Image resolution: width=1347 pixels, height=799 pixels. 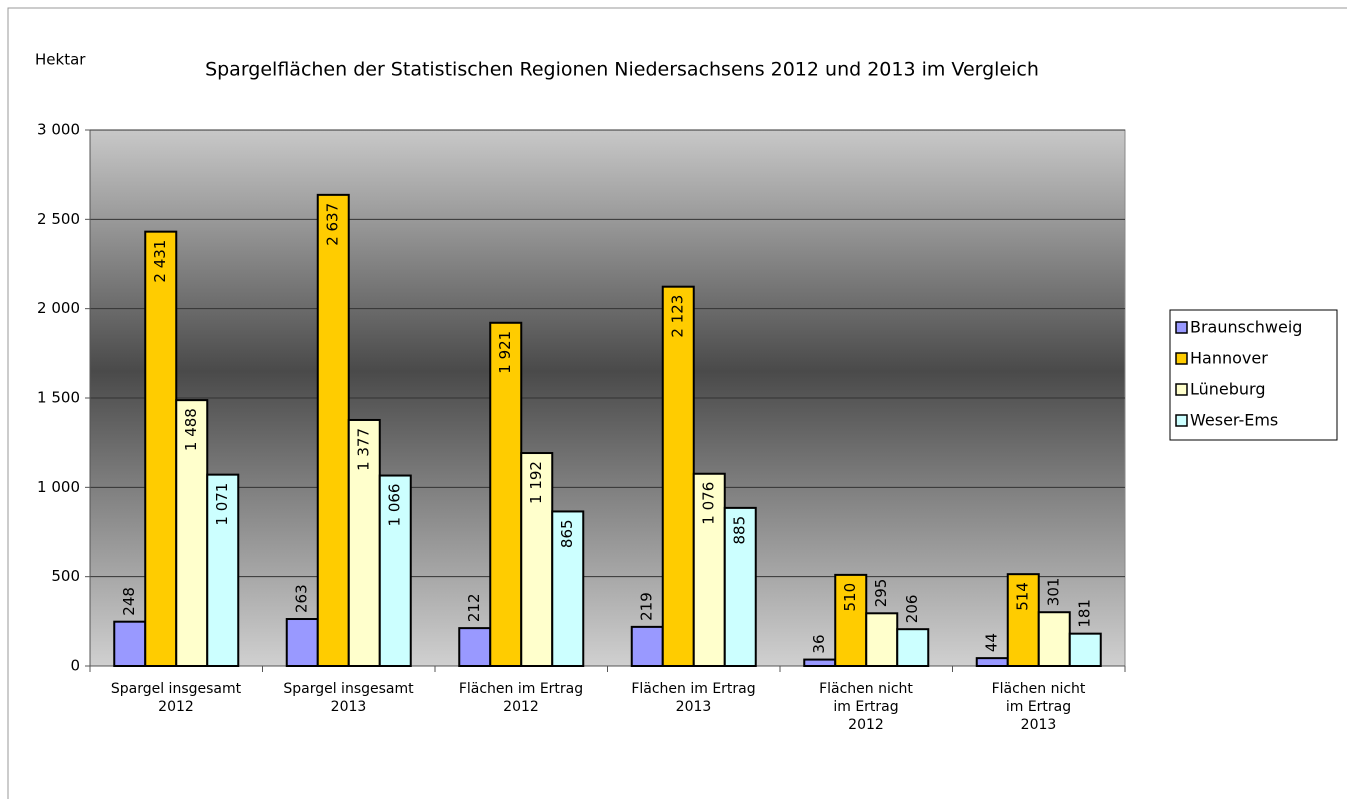 I want to click on x-tick-label: Flächen nicht im Ertrag 2013, so click(x=1038, y=707).